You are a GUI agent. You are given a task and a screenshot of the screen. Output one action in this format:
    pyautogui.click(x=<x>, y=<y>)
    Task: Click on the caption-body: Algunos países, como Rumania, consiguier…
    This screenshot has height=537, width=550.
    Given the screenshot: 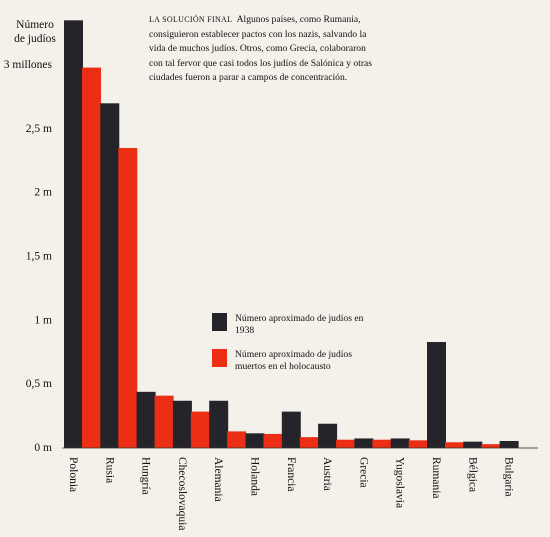 What is the action you would take?
    pyautogui.click(x=261, y=49)
    